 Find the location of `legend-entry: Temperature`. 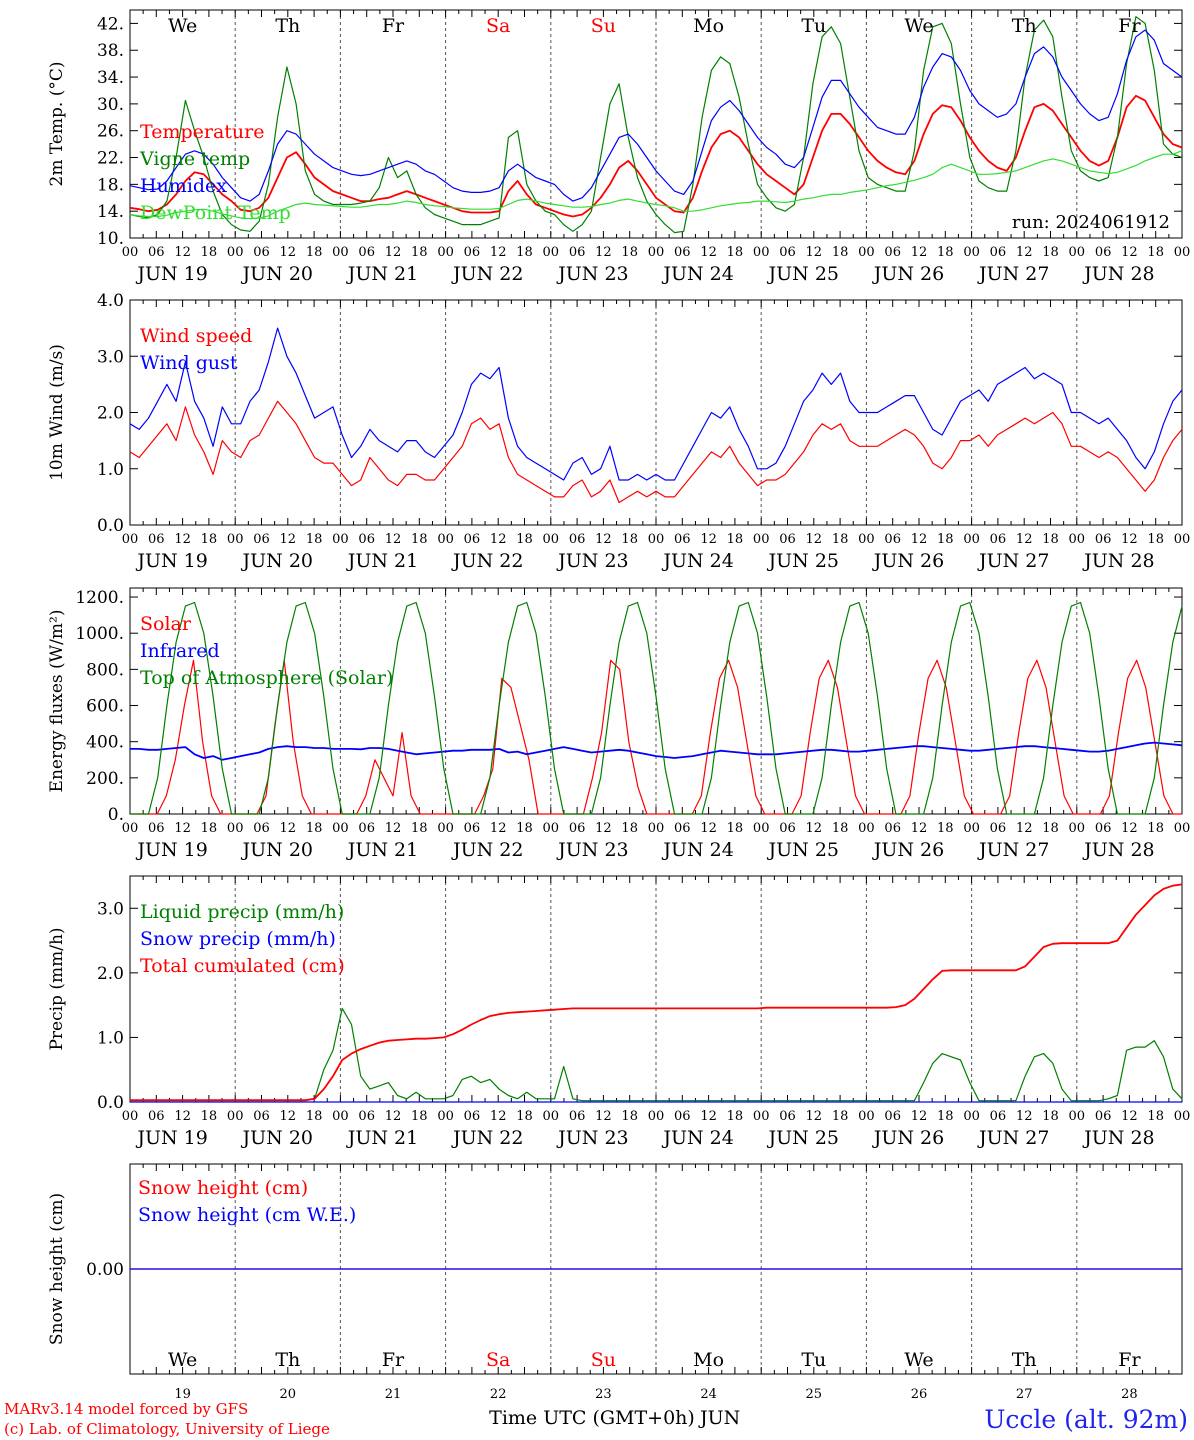

legend-entry: Temperature is located at coordinates (202, 132).